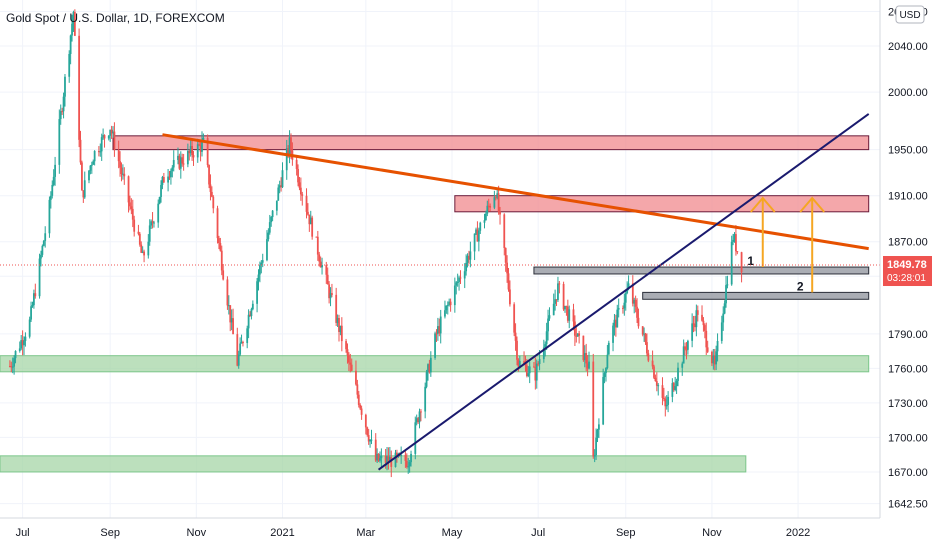  I want to click on x-tick-label: 2021, so click(282, 533).